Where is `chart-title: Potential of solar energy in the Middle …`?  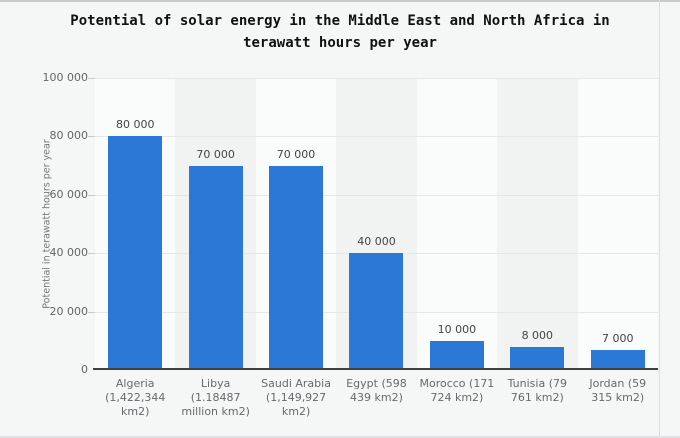 chart-title: Potential of solar energy in the Middle … is located at coordinates (340, 32).